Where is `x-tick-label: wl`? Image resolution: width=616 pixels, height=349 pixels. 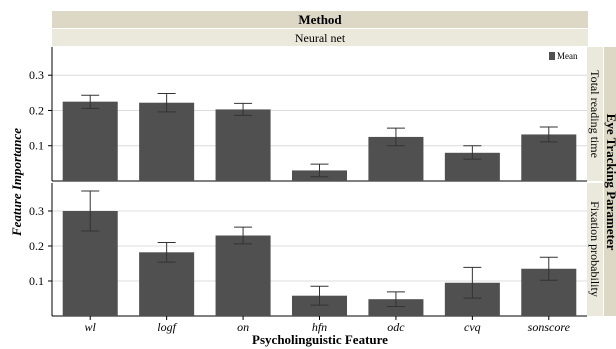 x-tick-label: wl is located at coordinates (91, 327).